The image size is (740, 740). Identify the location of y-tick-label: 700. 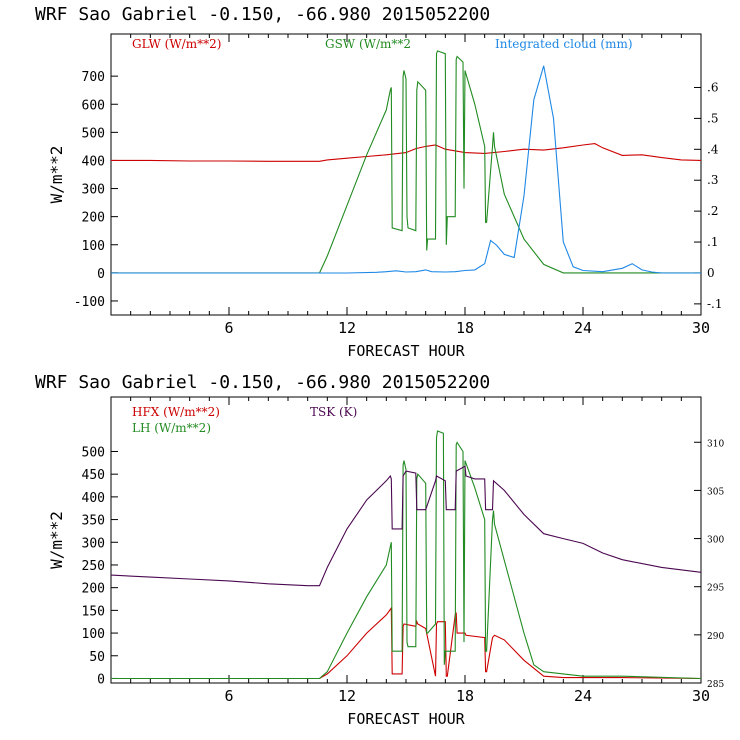
(93, 77).